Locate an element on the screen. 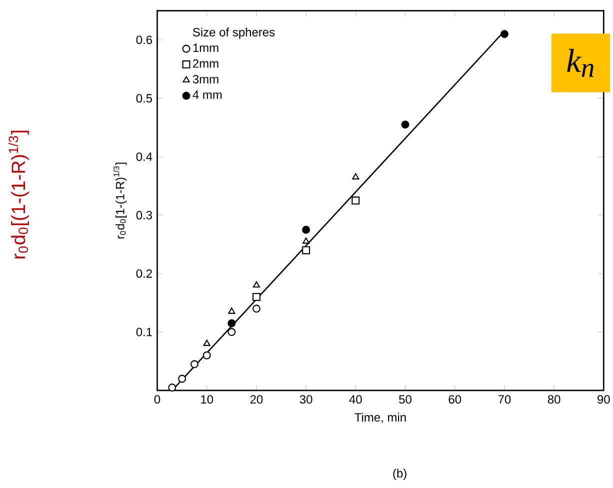 The height and width of the screenshot is (488, 613). x-tick-label: 60 is located at coordinates (455, 399).